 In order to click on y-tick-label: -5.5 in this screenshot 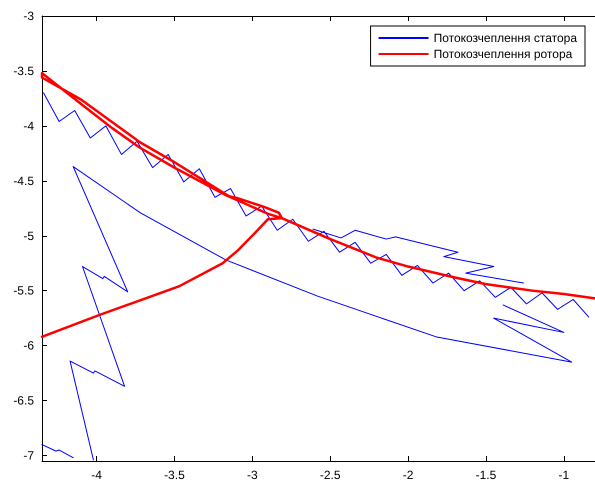, I will do `click(23, 291)`.